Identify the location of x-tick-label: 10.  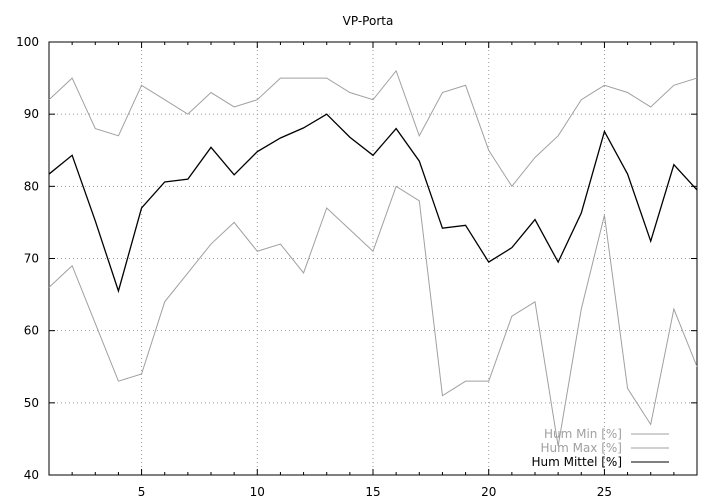
(257, 492).